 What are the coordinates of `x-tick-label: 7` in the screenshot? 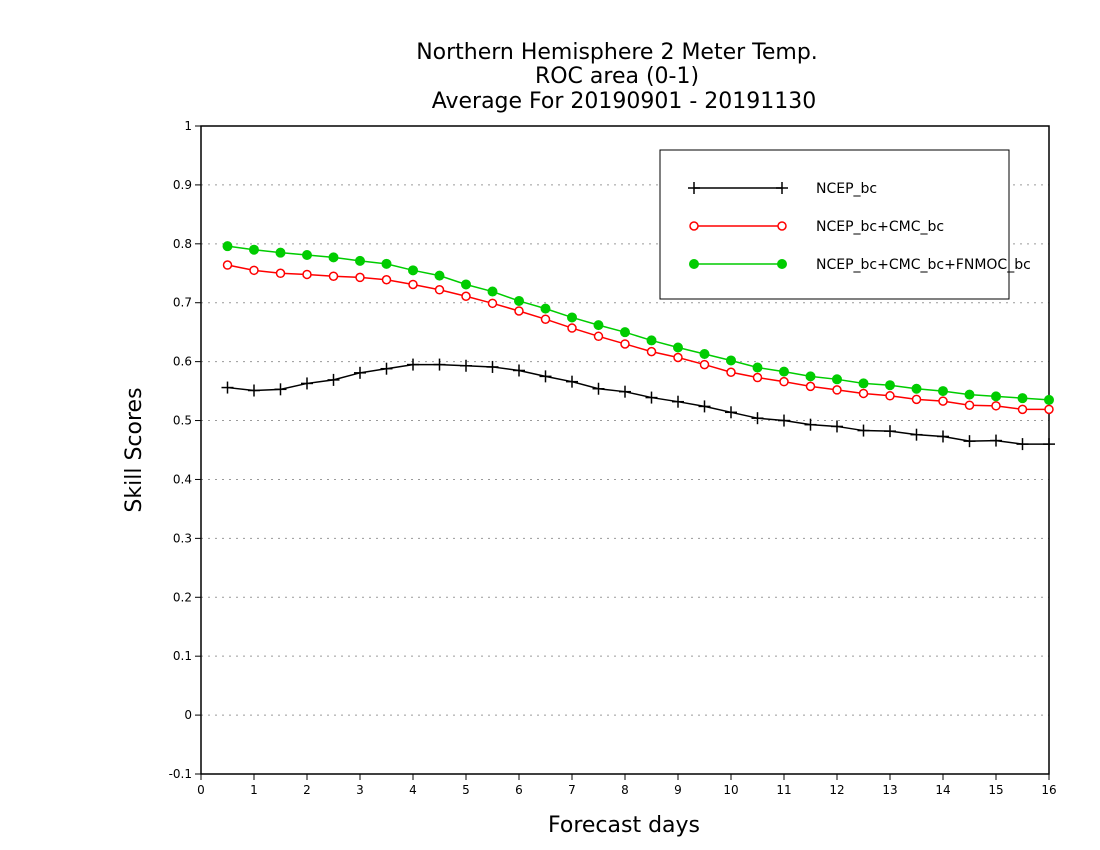 It's located at (572, 790).